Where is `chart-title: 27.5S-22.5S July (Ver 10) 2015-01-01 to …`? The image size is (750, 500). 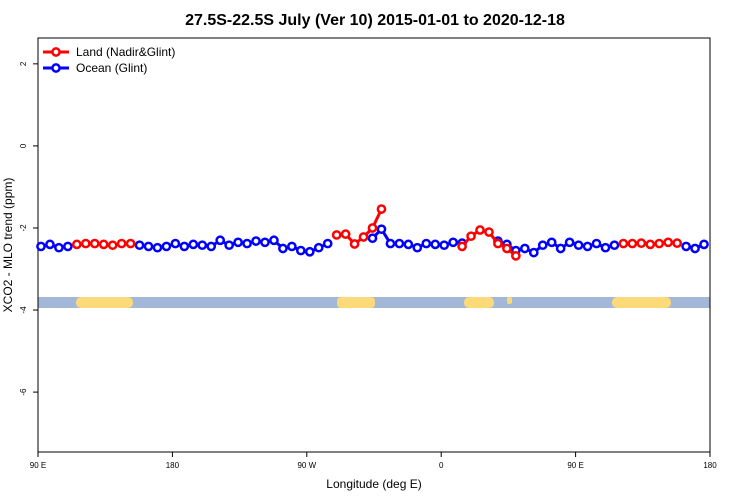 chart-title: 27.5S-22.5S July (Ver 10) 2015-01-01 to … is located at coordinates (375, 20).